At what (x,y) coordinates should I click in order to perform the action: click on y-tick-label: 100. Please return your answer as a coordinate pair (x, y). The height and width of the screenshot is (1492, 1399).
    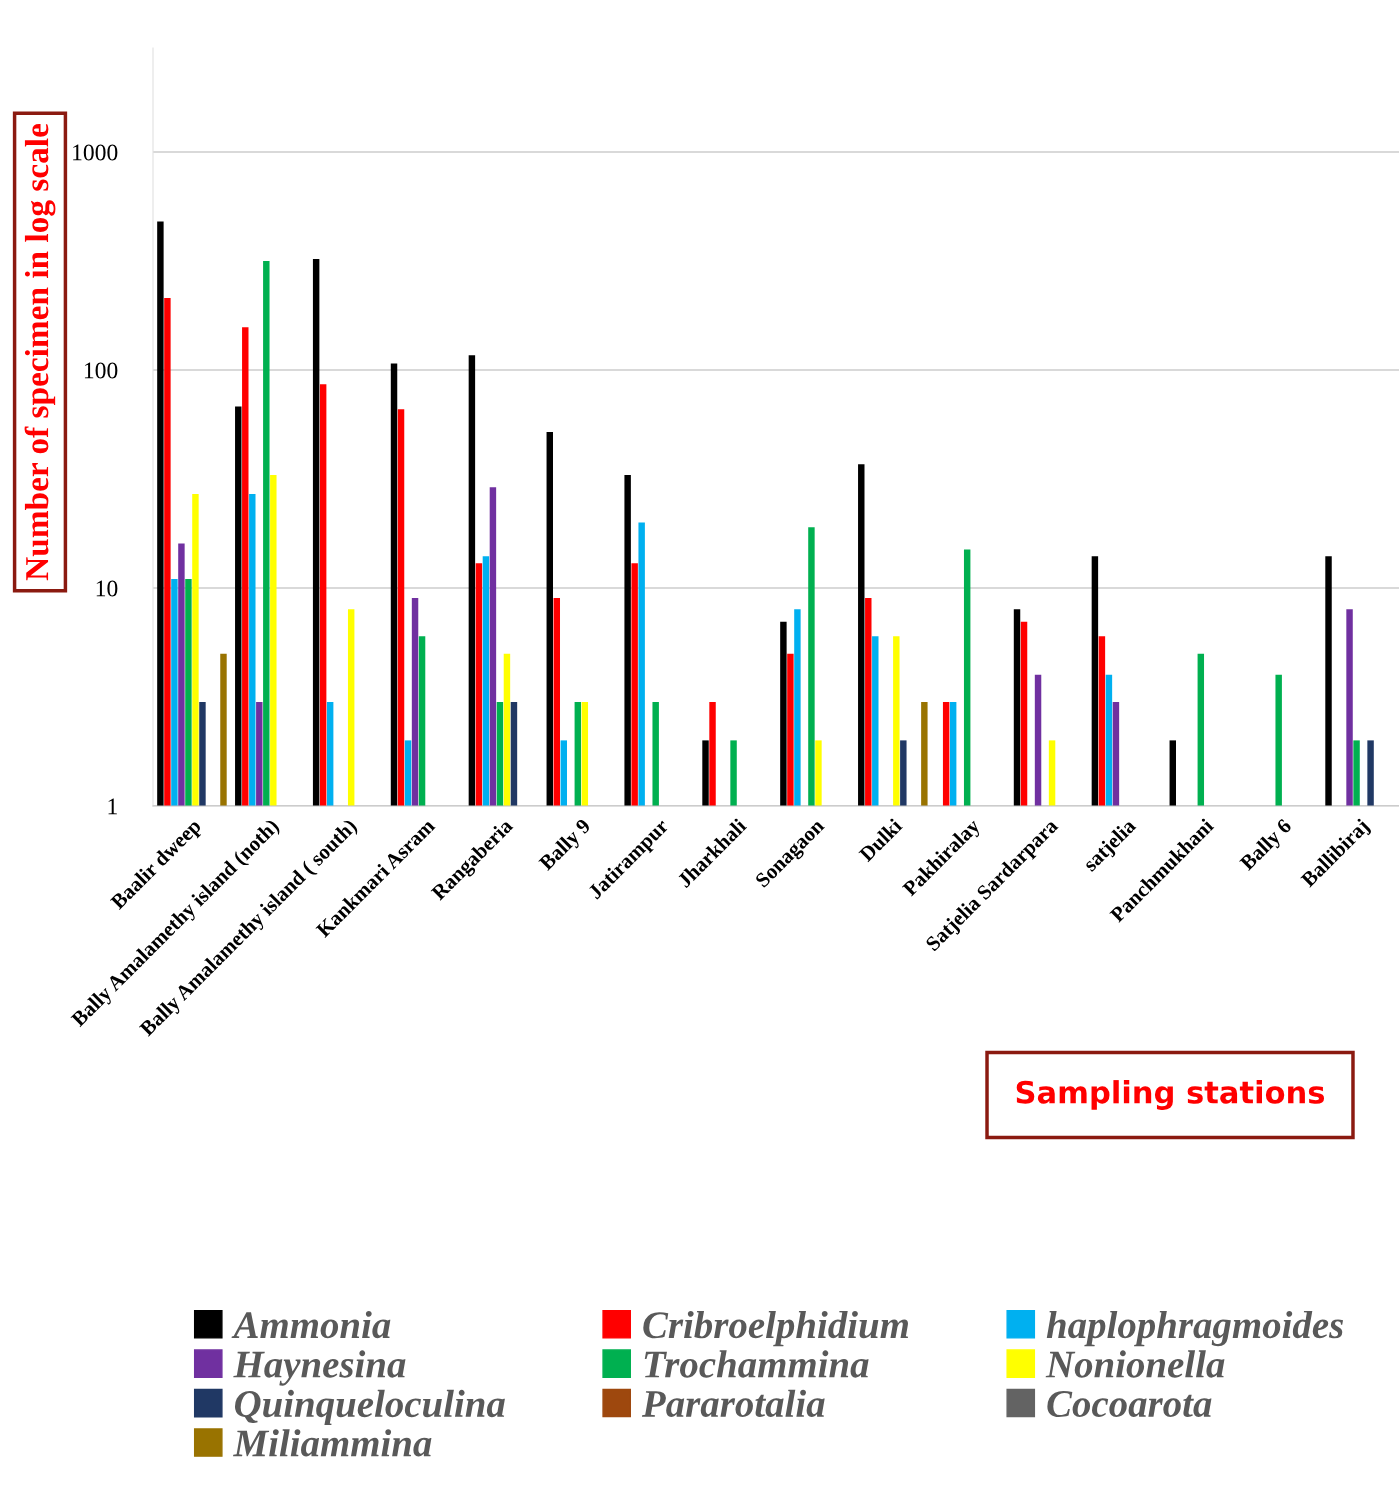
    Looking at the image, I should click on (101, 370).